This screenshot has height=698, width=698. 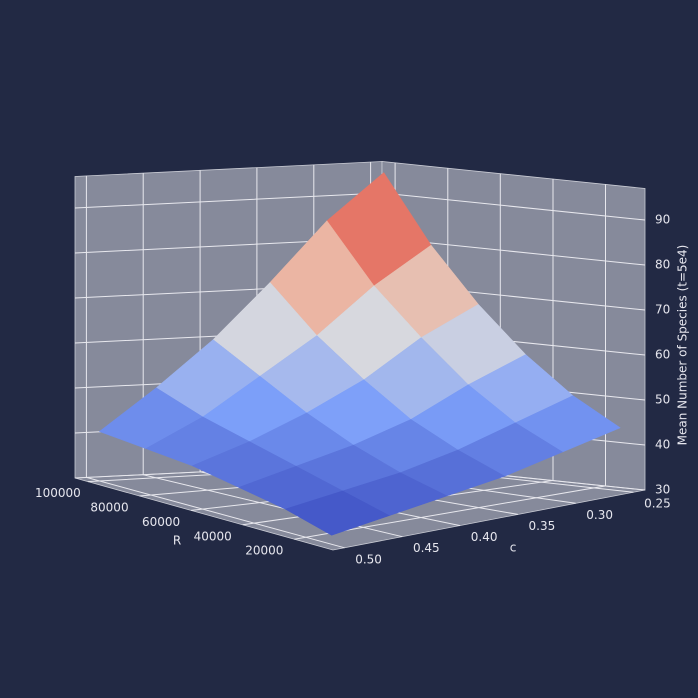 What do you see at coordinates (662, 265) in the screenshot?
I see `z-tick-label: 80` at bounding box center [662, 265].